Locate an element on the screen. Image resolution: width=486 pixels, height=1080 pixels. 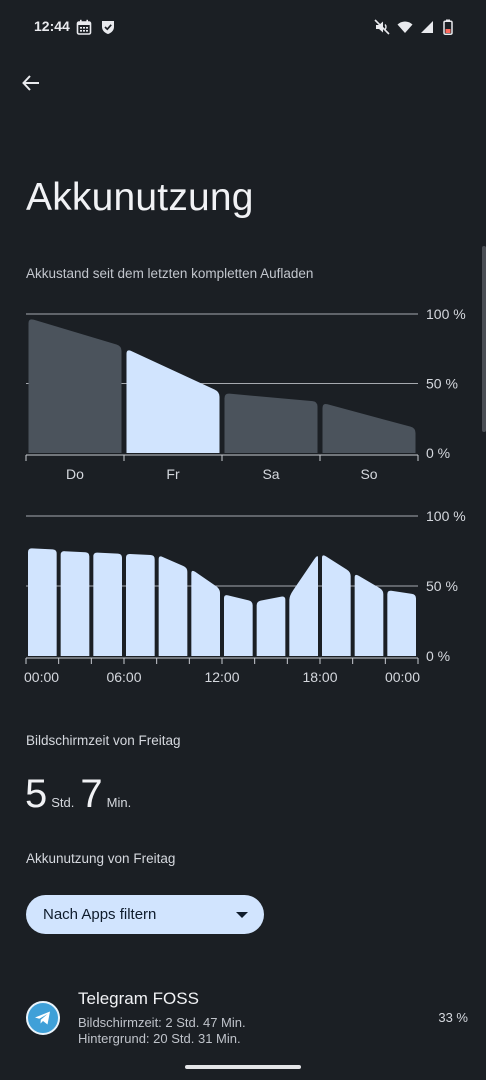
arrow-left-icon is located at coordinates (31, 85).